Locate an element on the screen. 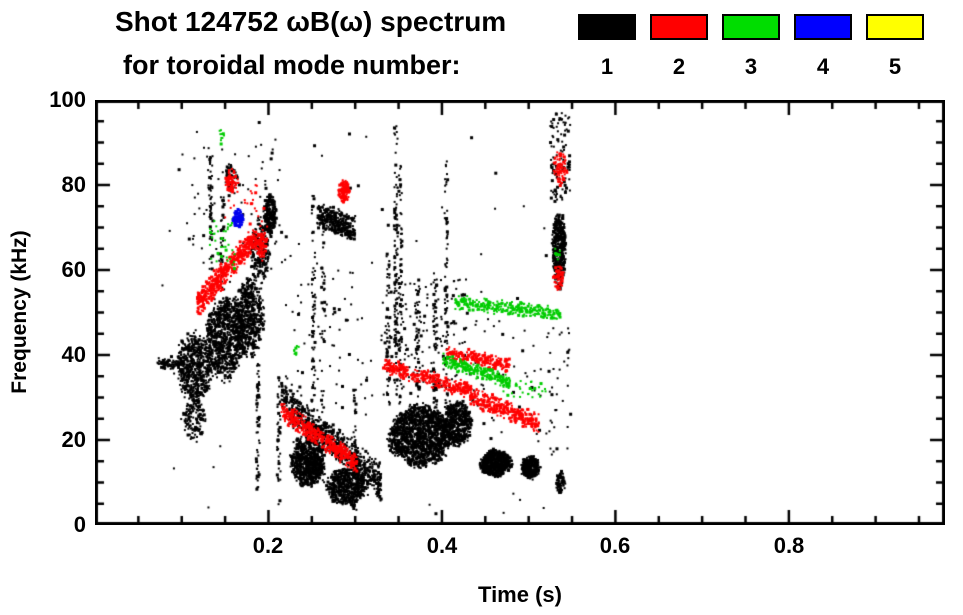 Image resolution: width=963 pixels, height=615 pixels. legend-label-mode3: 3 is located at coordinates (751, 66).